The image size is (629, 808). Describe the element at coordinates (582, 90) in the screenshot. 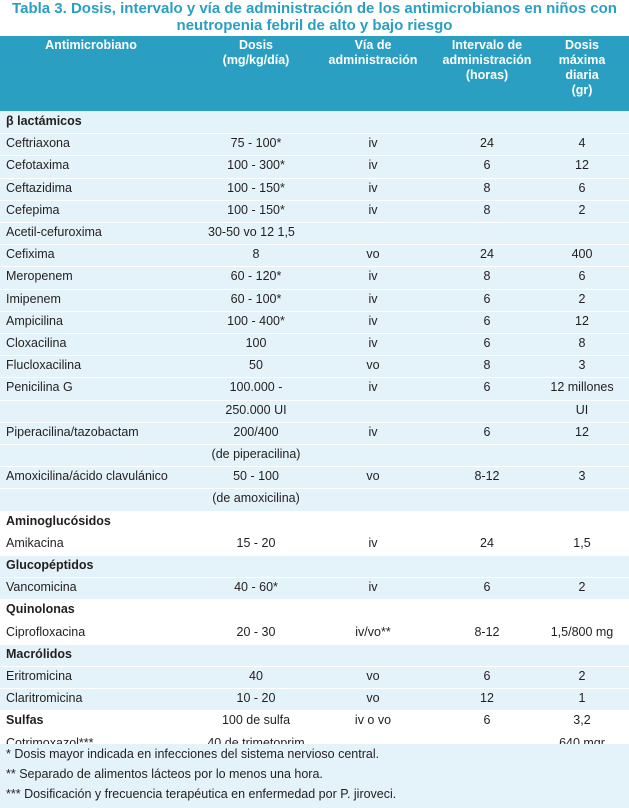

I see `header-dosis-maxima-line: (gr)` at that location.